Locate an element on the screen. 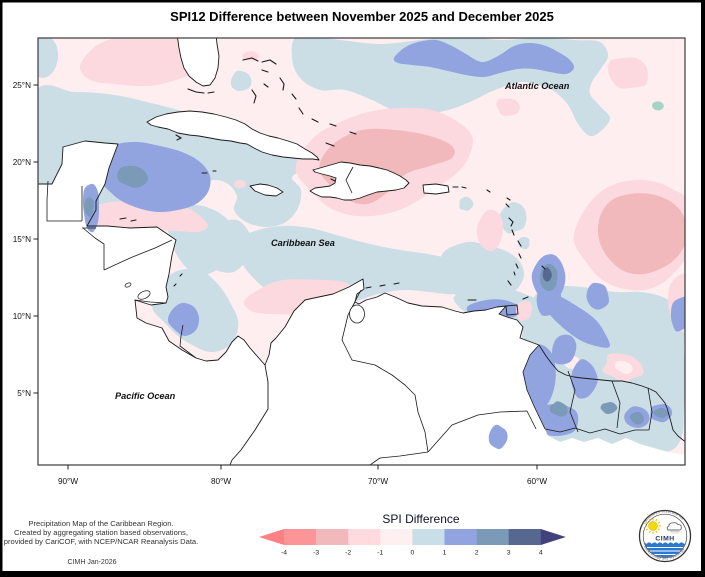 Image resolution: width=705 pixels, height=577 pixels. svg-text: 4 is located at coordinates (541, 553).